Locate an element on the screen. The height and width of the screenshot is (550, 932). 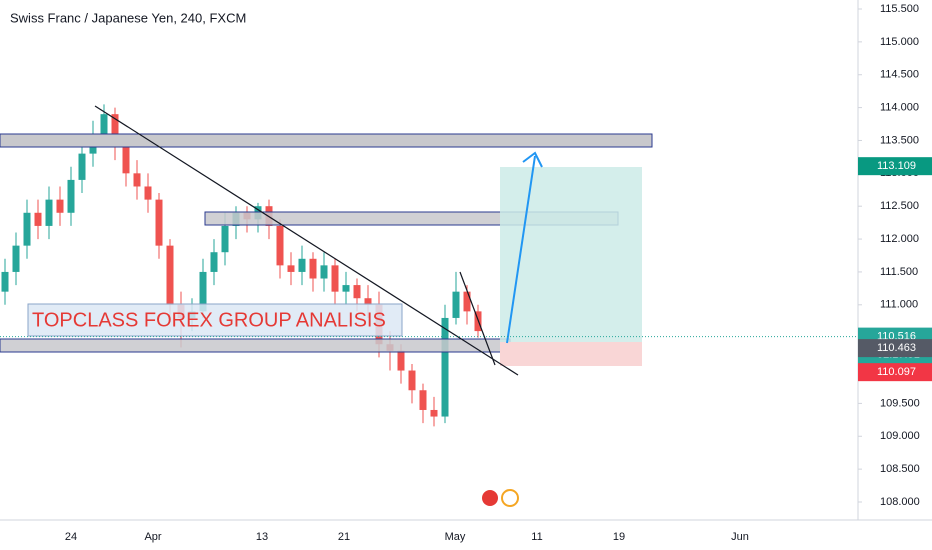
y-tick-label: 114.500 is located at coordinates (899, 75).